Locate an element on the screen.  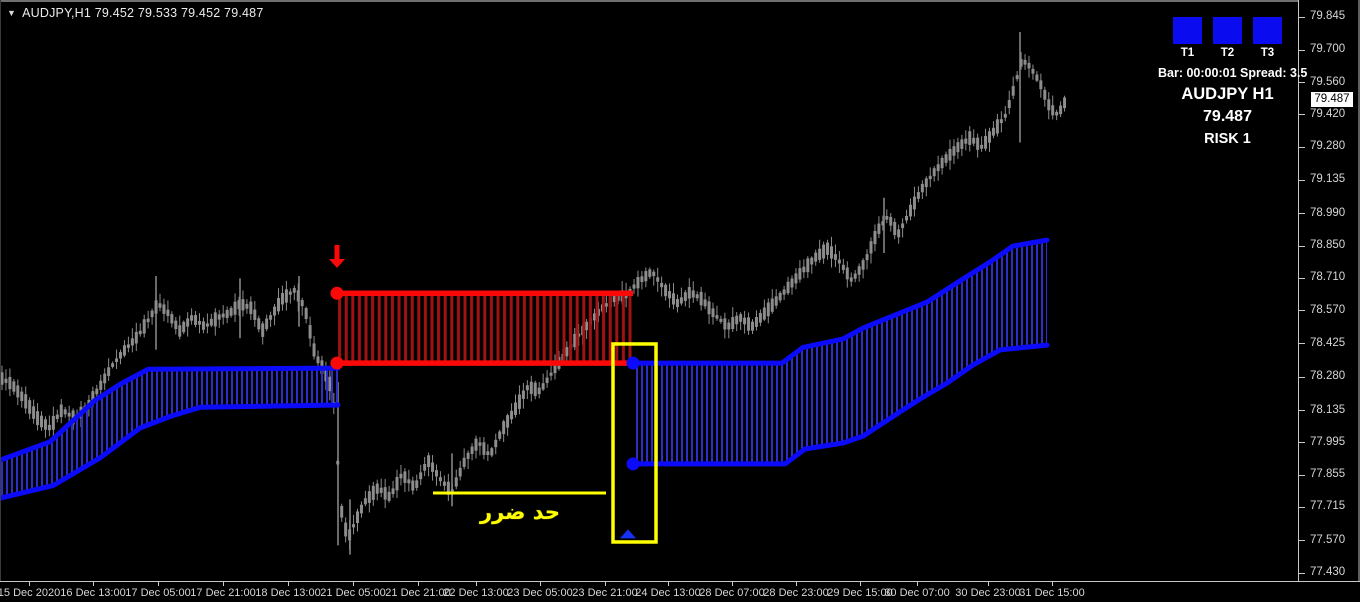
time-axis-label: 30 Dec 23:00 is located at coordinates (988, 593).